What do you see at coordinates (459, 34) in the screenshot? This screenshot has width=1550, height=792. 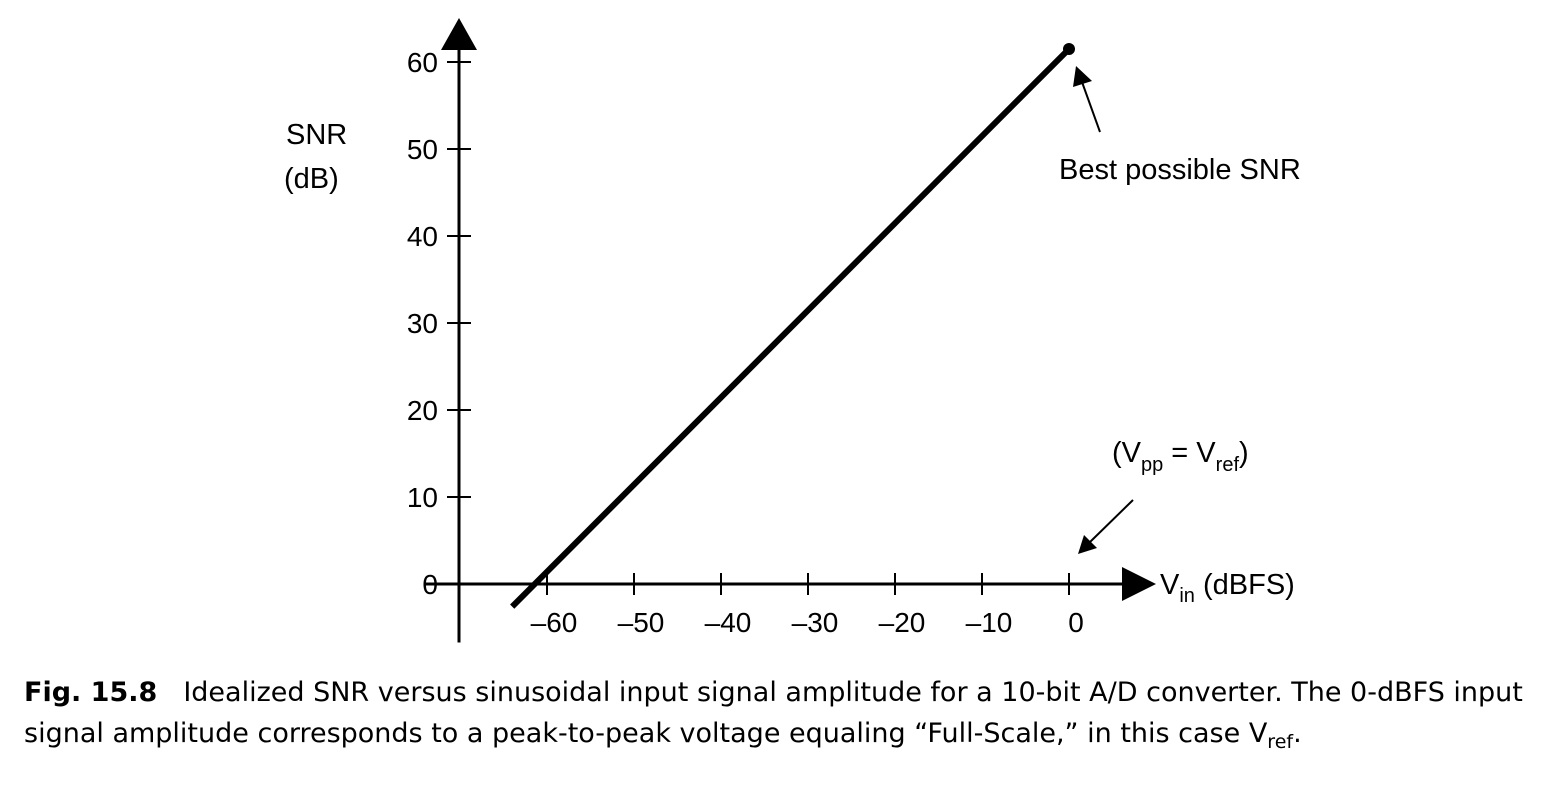 I see `y-axis-arrowhead` at bounding box center [459, 34].